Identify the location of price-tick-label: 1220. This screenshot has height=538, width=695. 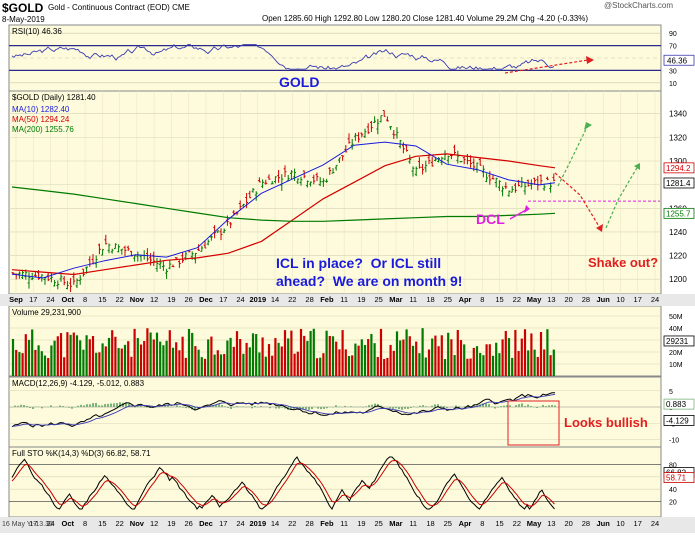
(678, 256).